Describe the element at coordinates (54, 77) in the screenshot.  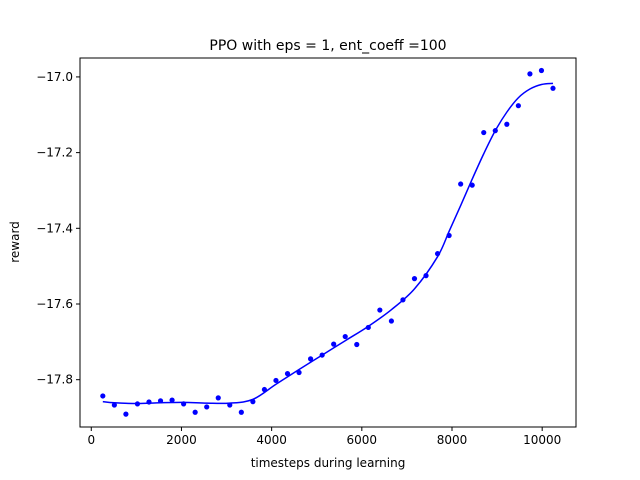
I see `y-tick-label: −17.0` at that location.